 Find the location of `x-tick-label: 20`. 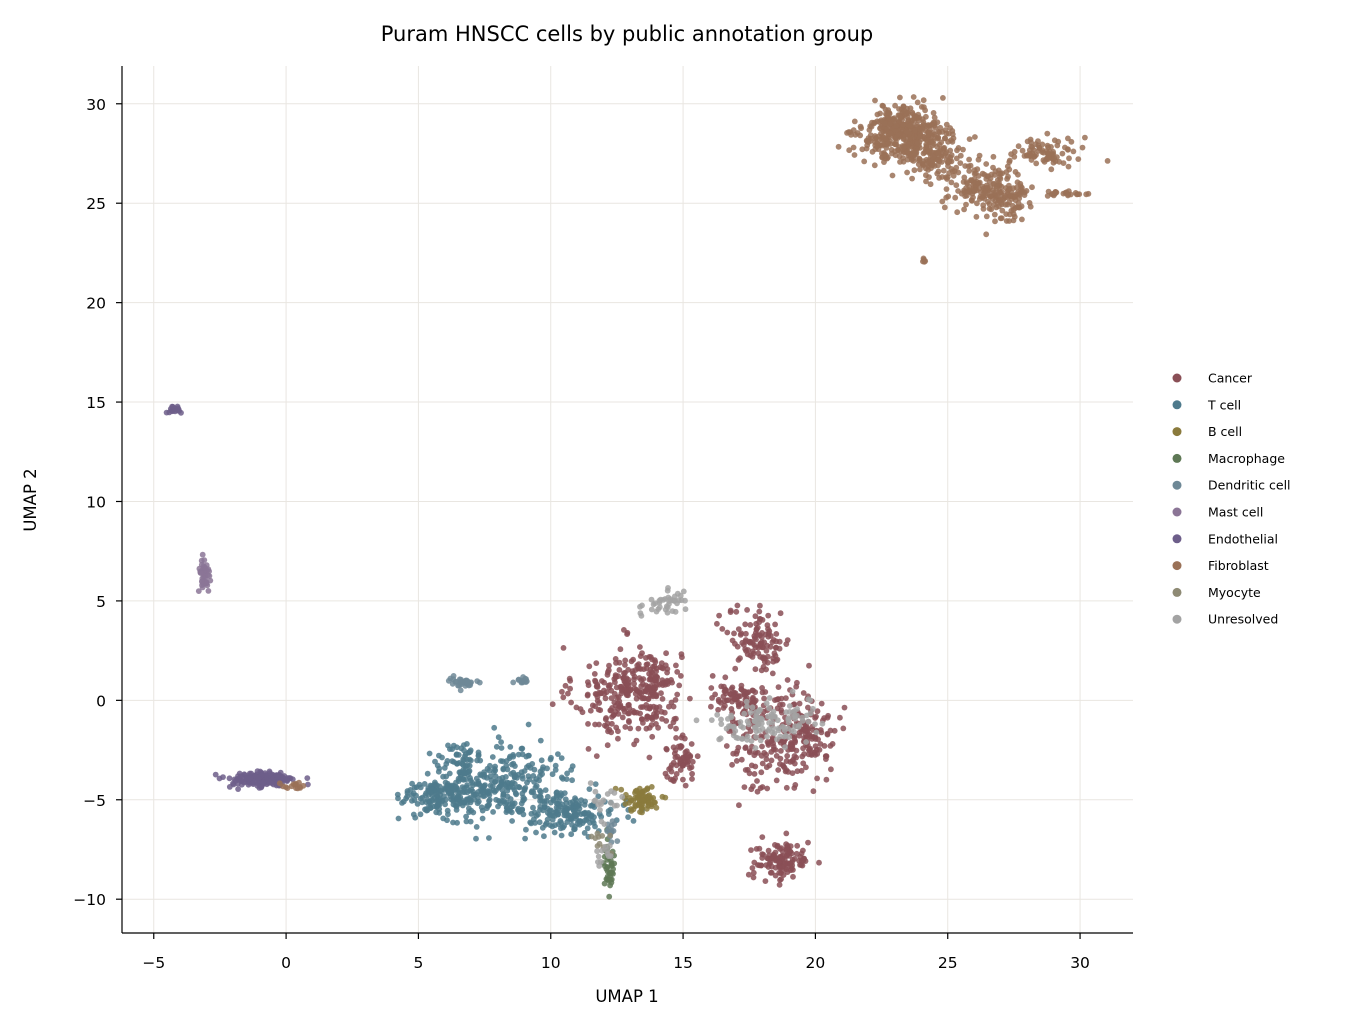

x-tick-label: 20 is located at coordinates (816, 963).